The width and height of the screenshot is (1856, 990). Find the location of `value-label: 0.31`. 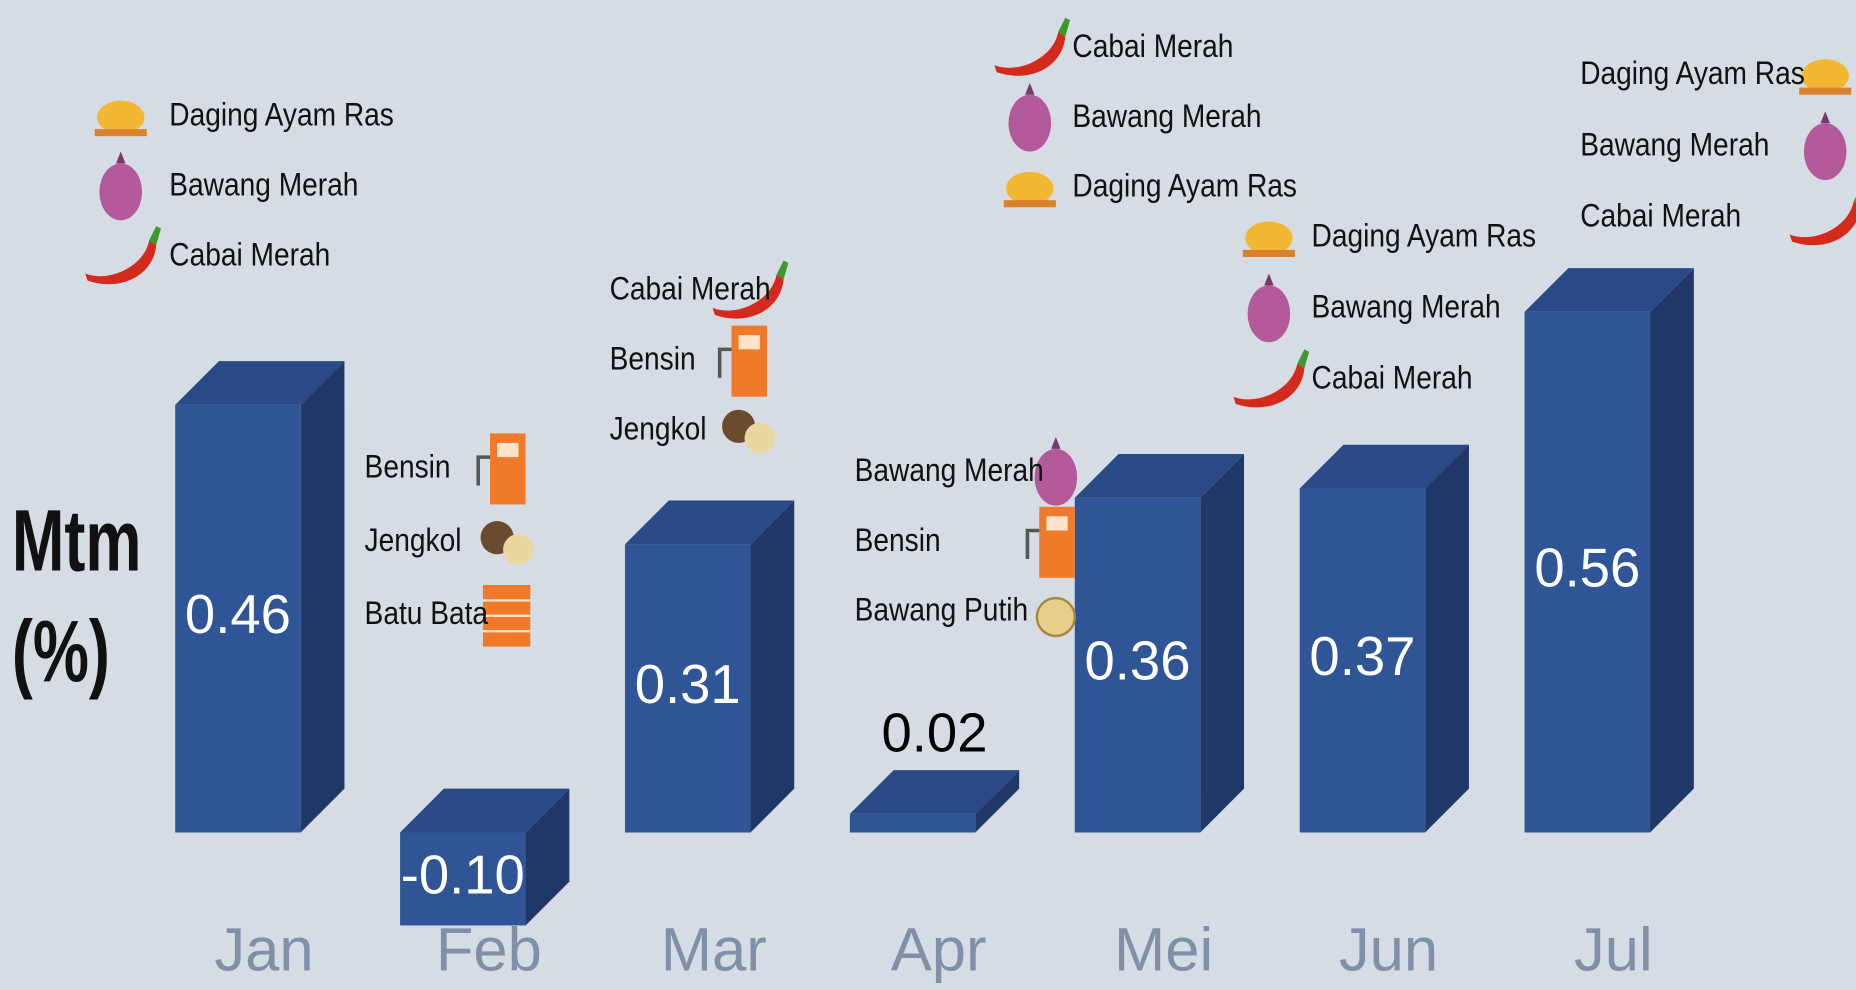

value-label: 0.31 is located at coordinates (688, 684).